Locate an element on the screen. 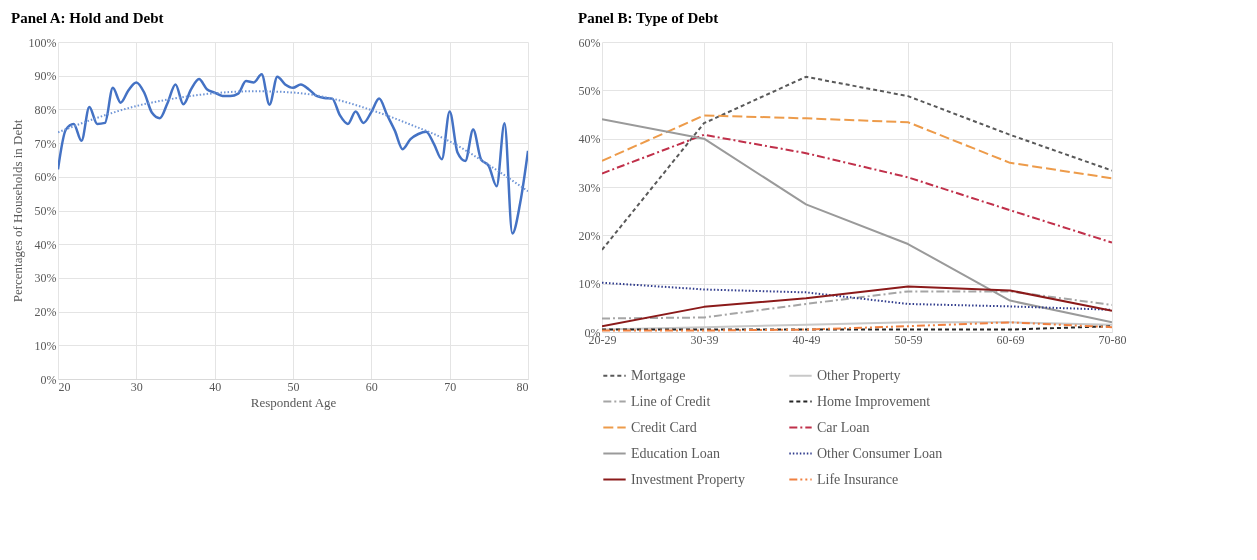  x-tick-label: 60 is located at coordinates (371, 386).